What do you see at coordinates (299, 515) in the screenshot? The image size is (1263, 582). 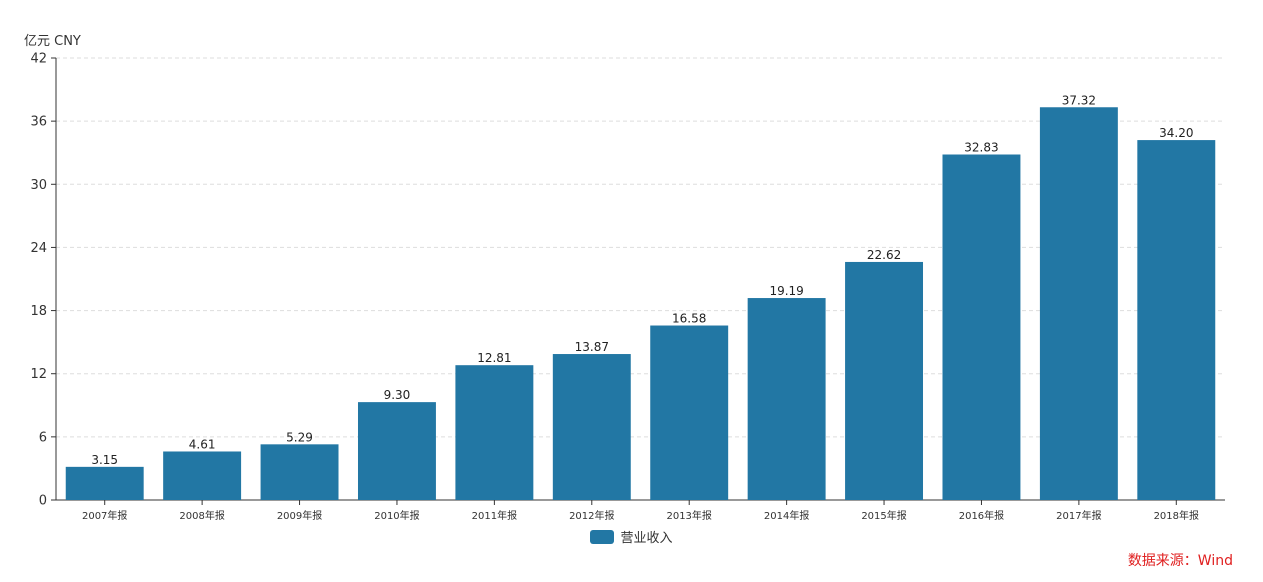 I see `x-tick-label: 2009年报` at bounding box center [299, 515].